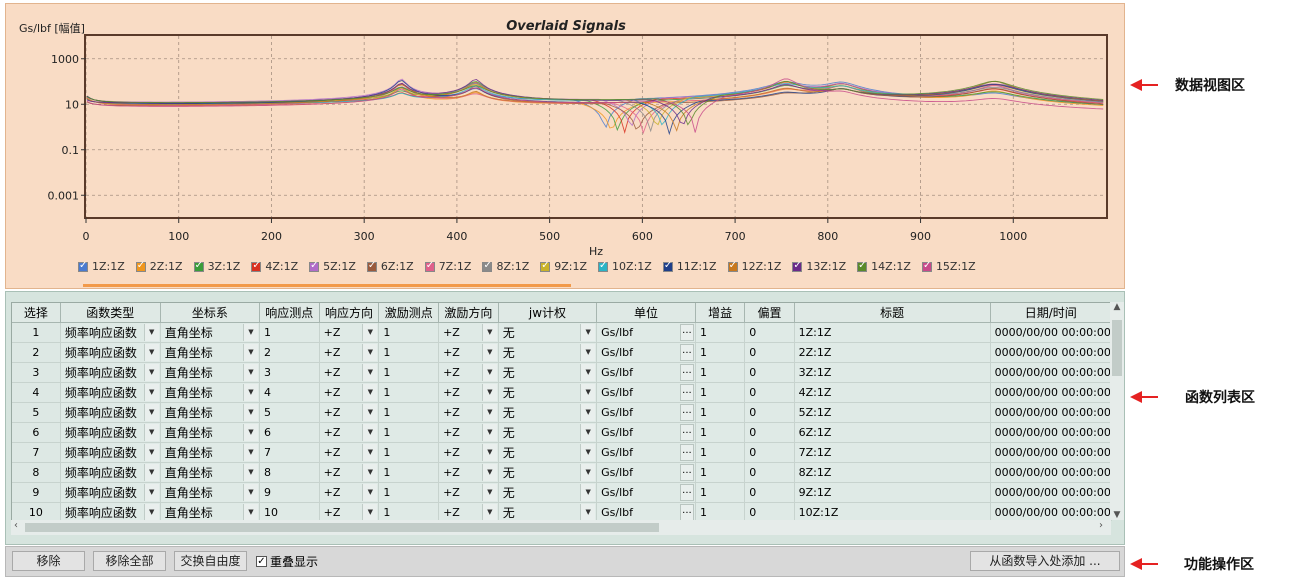 The height and width of the screenshot is (582, 1296). What do you see at coordinates (210, 313) in the screenshot?
I see `column-header: 坐标系` at bounding box center [210, 313].